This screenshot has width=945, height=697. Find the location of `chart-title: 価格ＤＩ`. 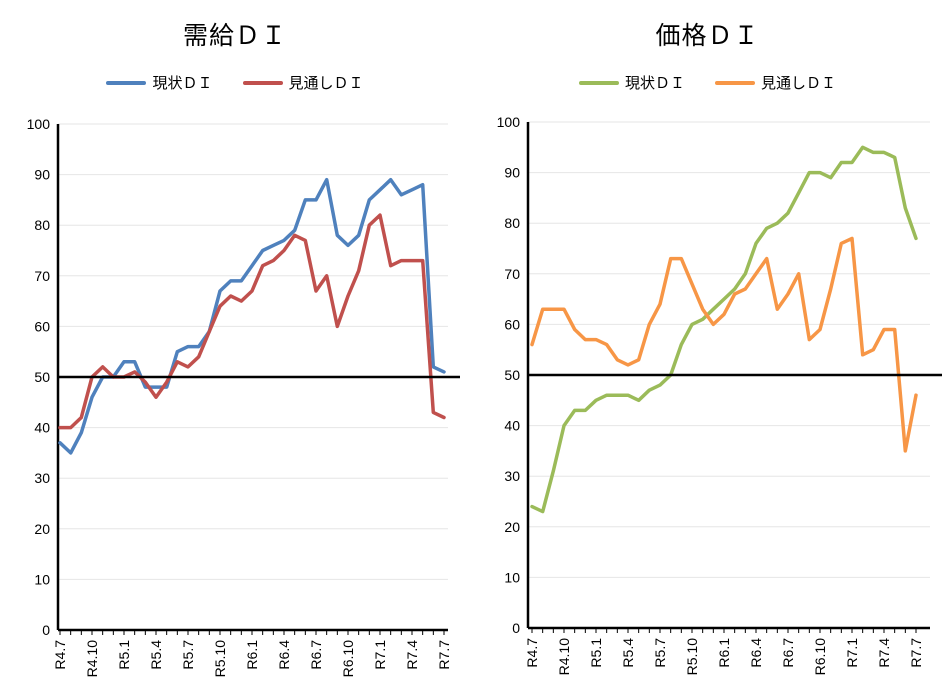

chart-title: 価格ＤＩ is located at coordinates (707, 35).